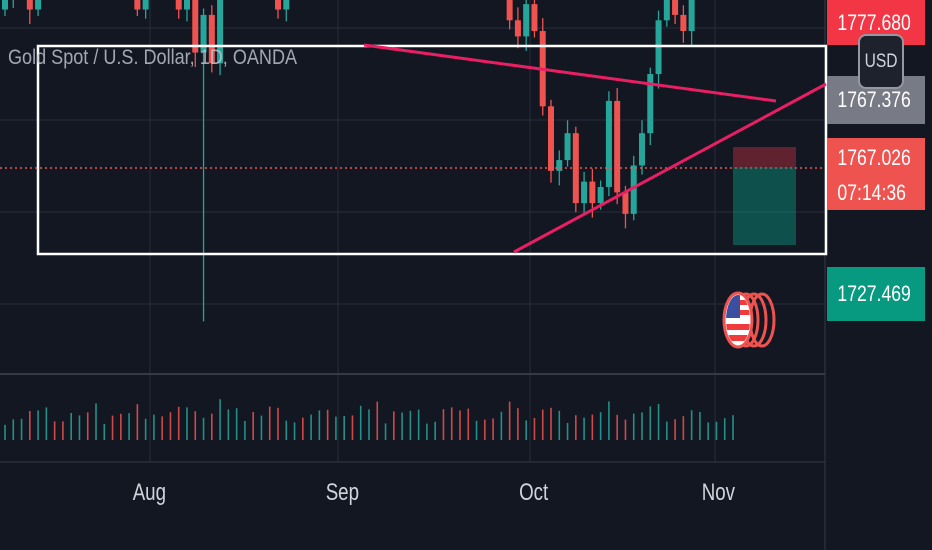 The width and height of the screenshot is (932, 550). I want to click on x-axis-tick-nov: Nov, so click(718, 492).